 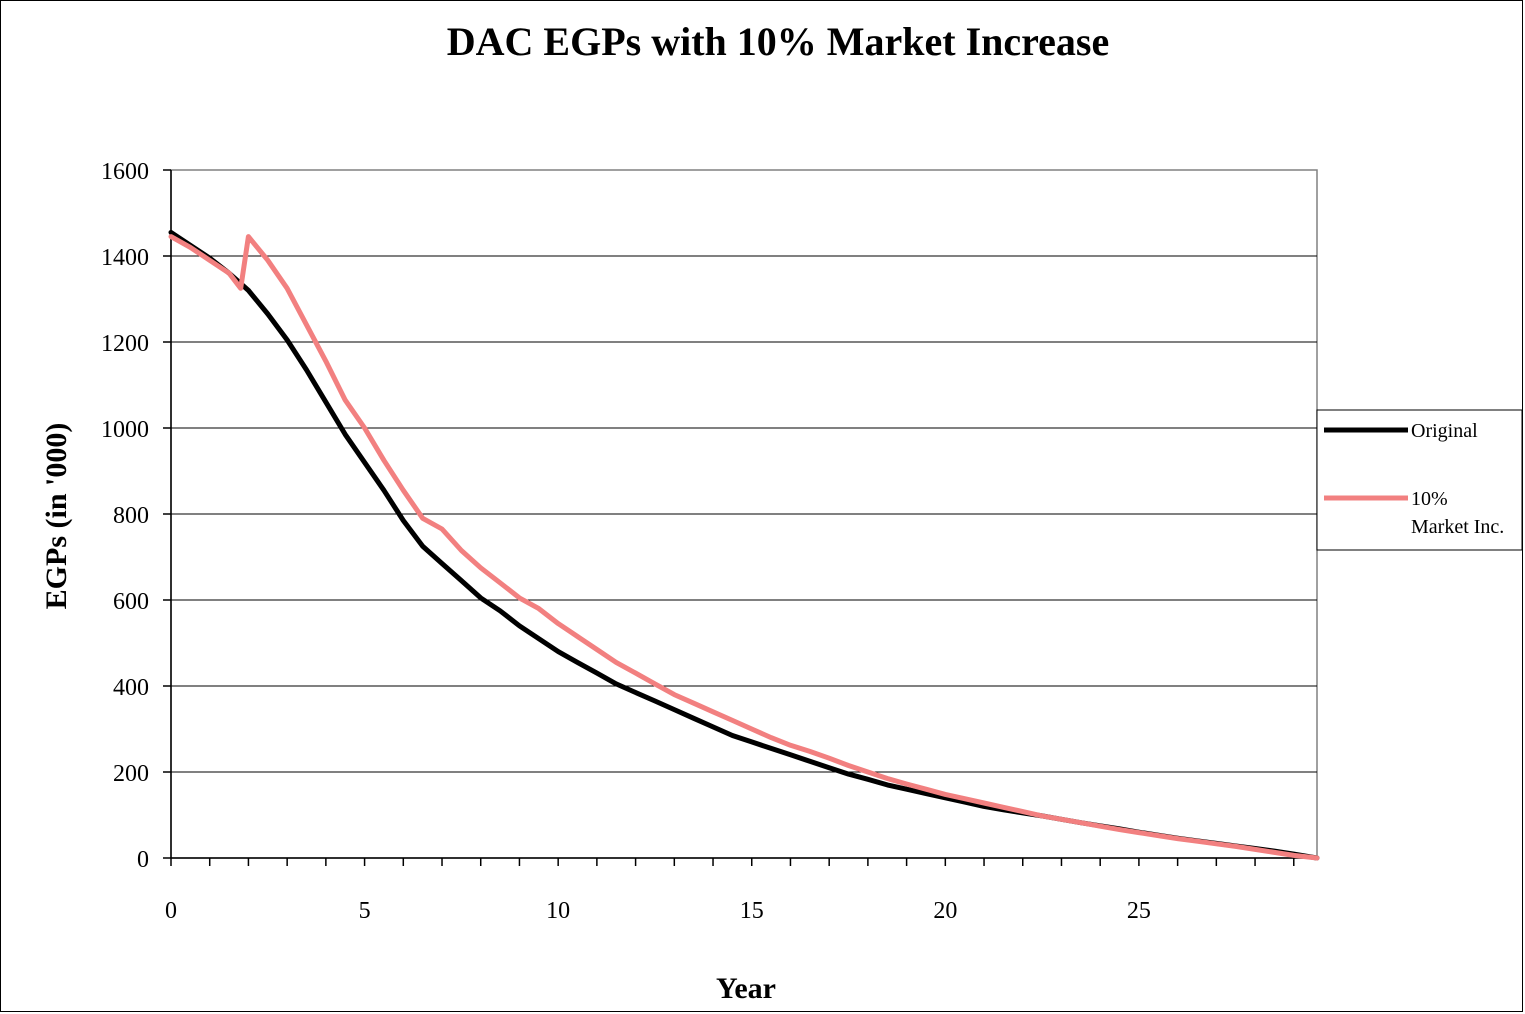 I want to click on legend: Original 10% Market Inc., so click(x=1419, y=480).